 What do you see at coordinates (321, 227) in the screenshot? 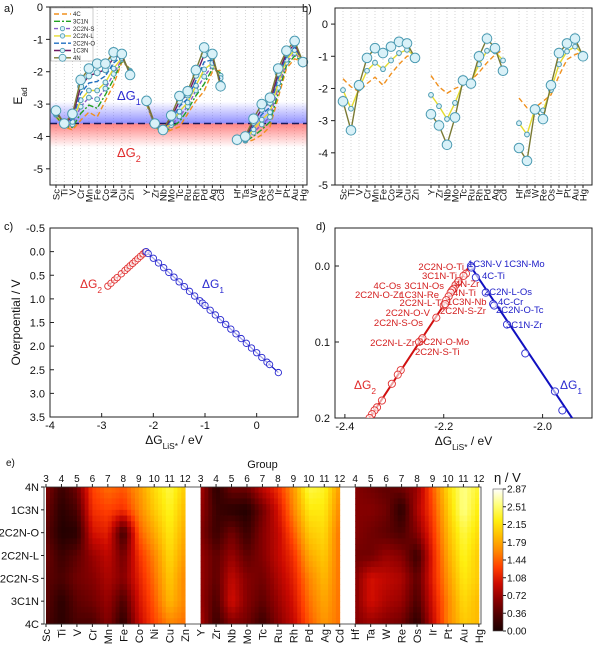
I see `panel-label-d: d)` at bounding box center [321, 227].